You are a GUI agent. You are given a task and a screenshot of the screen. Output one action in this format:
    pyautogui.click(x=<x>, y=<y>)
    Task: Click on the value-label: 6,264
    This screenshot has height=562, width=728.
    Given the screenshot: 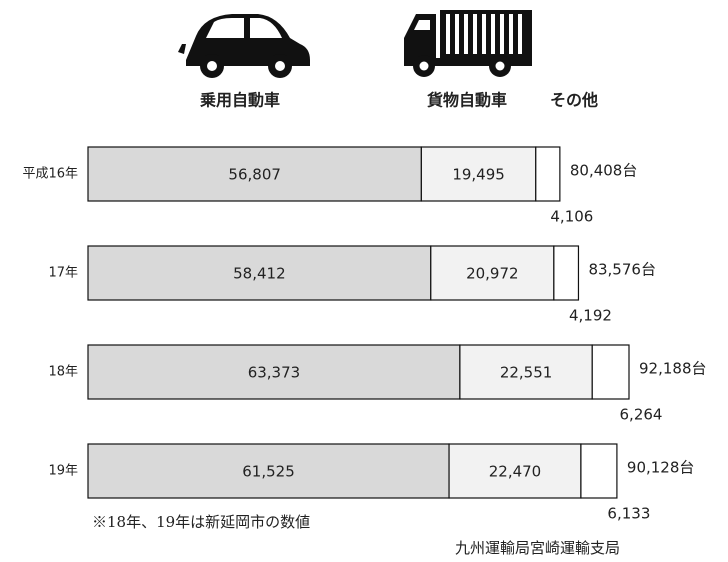 What is the action you would take?
    pyautogui.click(x=641, y=415)
    